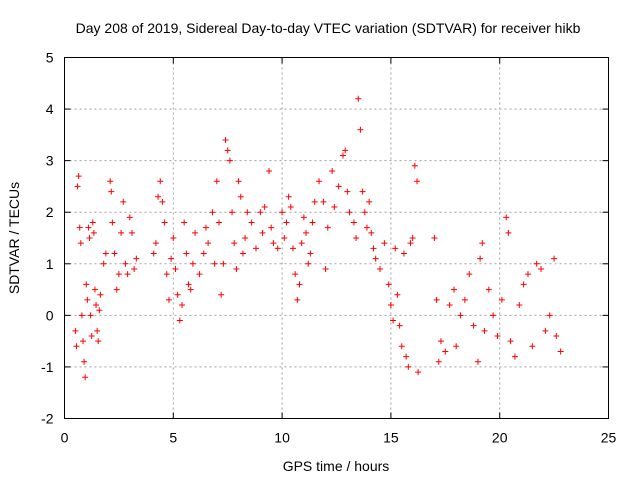 This screenshot has height=480, width=640. Describe the element at coordinates (339, 438) in the screenshot. I see `x-tick-labels: 0 5 10 15 20 25` at that location.